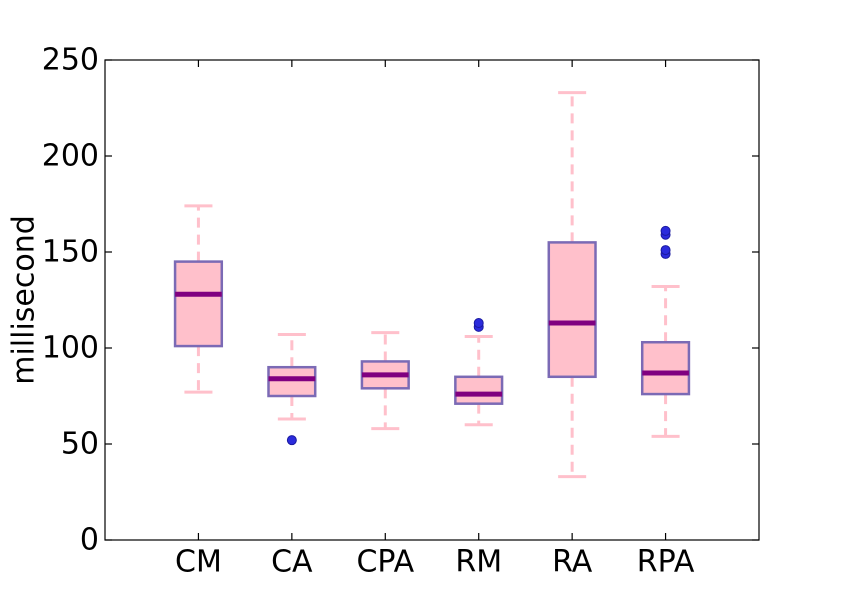 The height and width of the screenshot is (600, 843). I want to click on y-axis-label: millisecond, so click(24, 300).